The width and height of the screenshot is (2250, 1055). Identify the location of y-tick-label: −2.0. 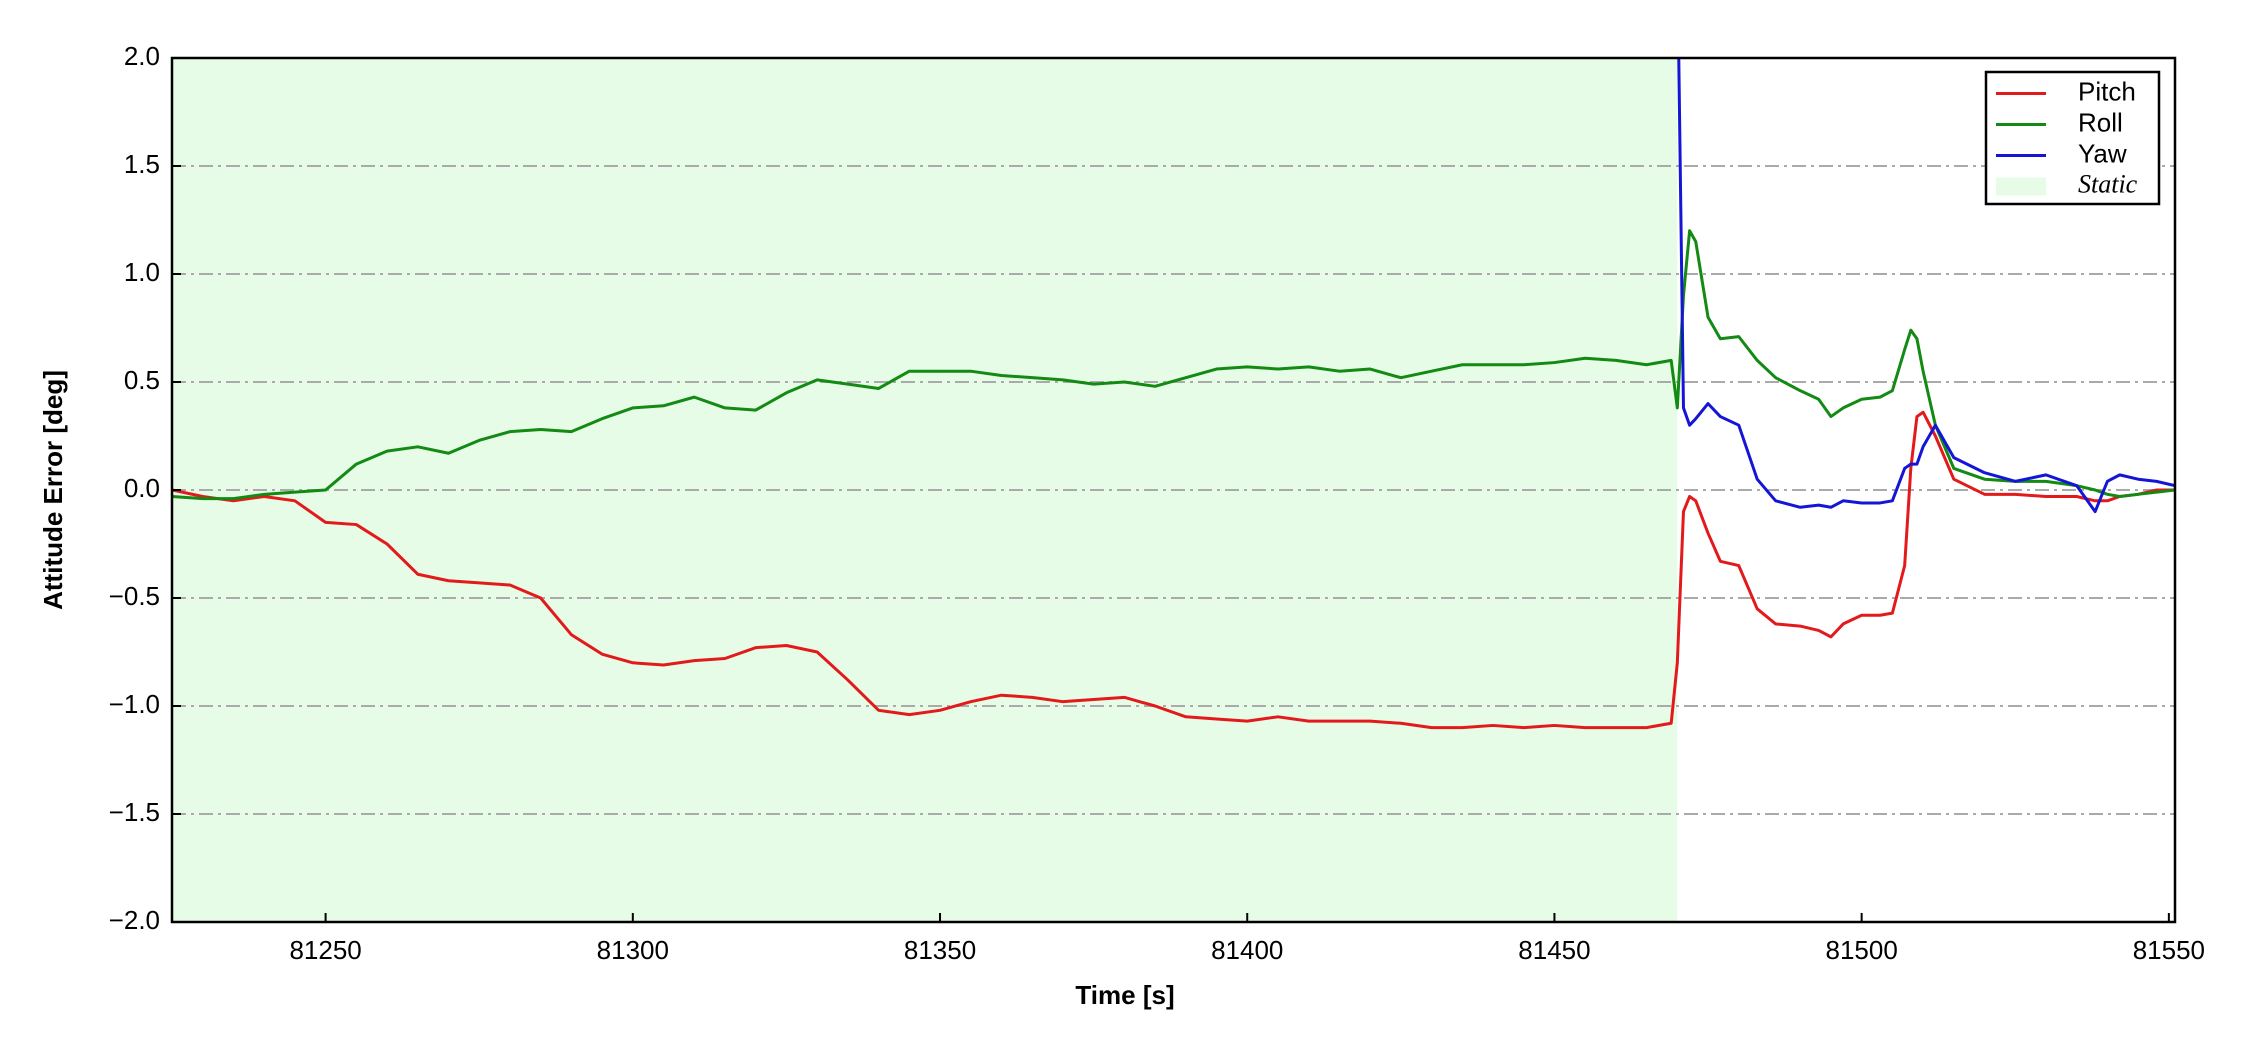
(134, 920).